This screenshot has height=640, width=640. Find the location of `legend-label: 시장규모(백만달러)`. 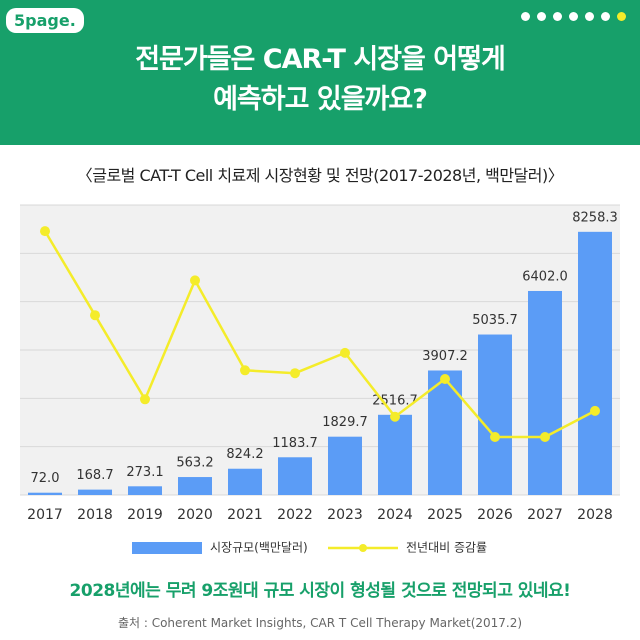

legend-label: 시장규모(백만달러) is located at coordinates (259, 548).